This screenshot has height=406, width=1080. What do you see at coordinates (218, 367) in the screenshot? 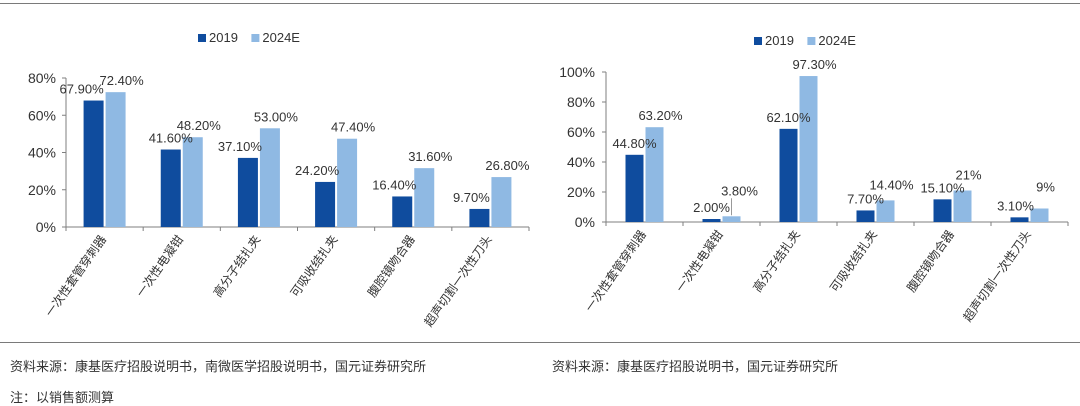
I see `source-left: 资料来源：康基医疗招股说明书，南微医学招股说明书，国元证券研究所` at bounding box center [218, 367].